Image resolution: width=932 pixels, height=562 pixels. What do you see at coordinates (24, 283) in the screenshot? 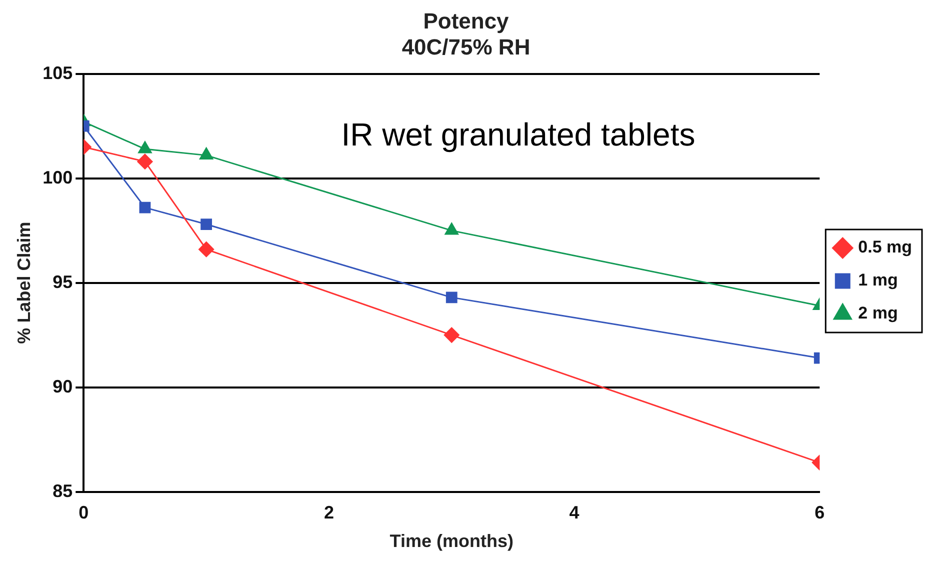
I see `y-axis-title: % Label Claim` at bounding box center [24, 283].